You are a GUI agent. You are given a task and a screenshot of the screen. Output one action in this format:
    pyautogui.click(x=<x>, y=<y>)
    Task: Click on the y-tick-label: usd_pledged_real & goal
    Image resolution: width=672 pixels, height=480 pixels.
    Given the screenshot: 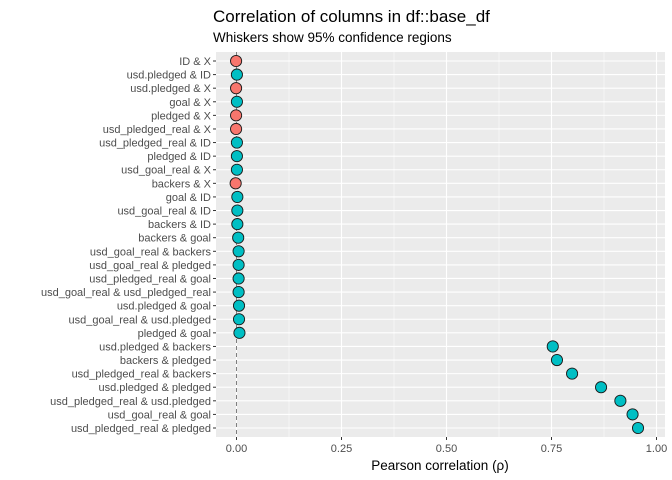 What is the action you would take?
    pyautogui.click(x=150, y=279)
    